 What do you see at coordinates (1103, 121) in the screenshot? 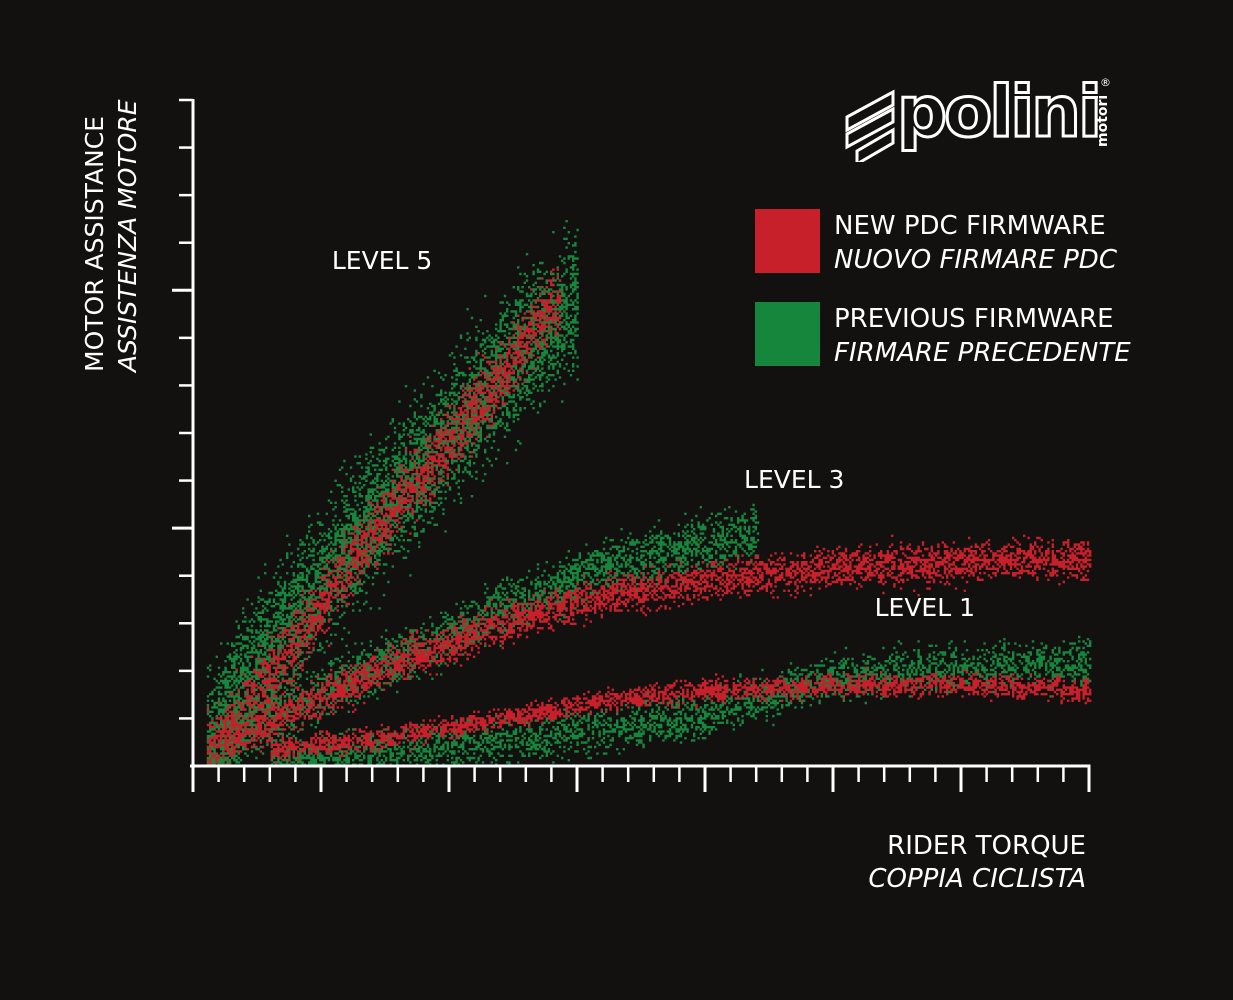
I see `logo-subtext: motori` at bounding box center [1103, 121].